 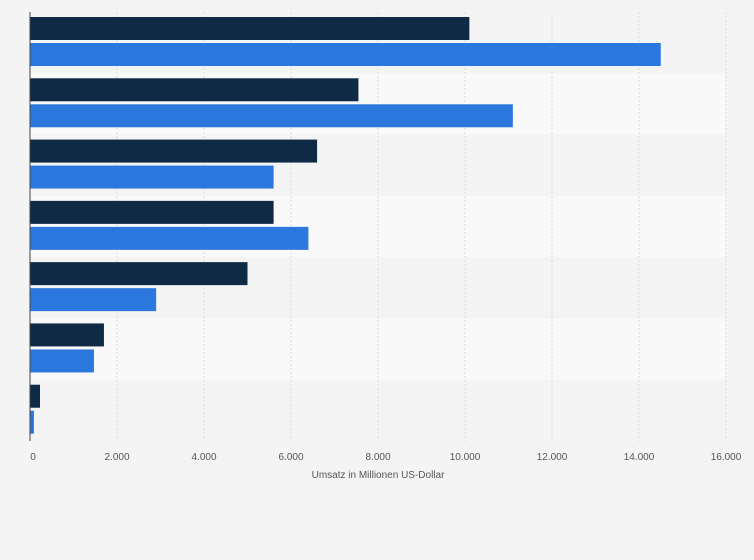 I want to click on x-tick-label: 10.000, so click(x=465, y=457).